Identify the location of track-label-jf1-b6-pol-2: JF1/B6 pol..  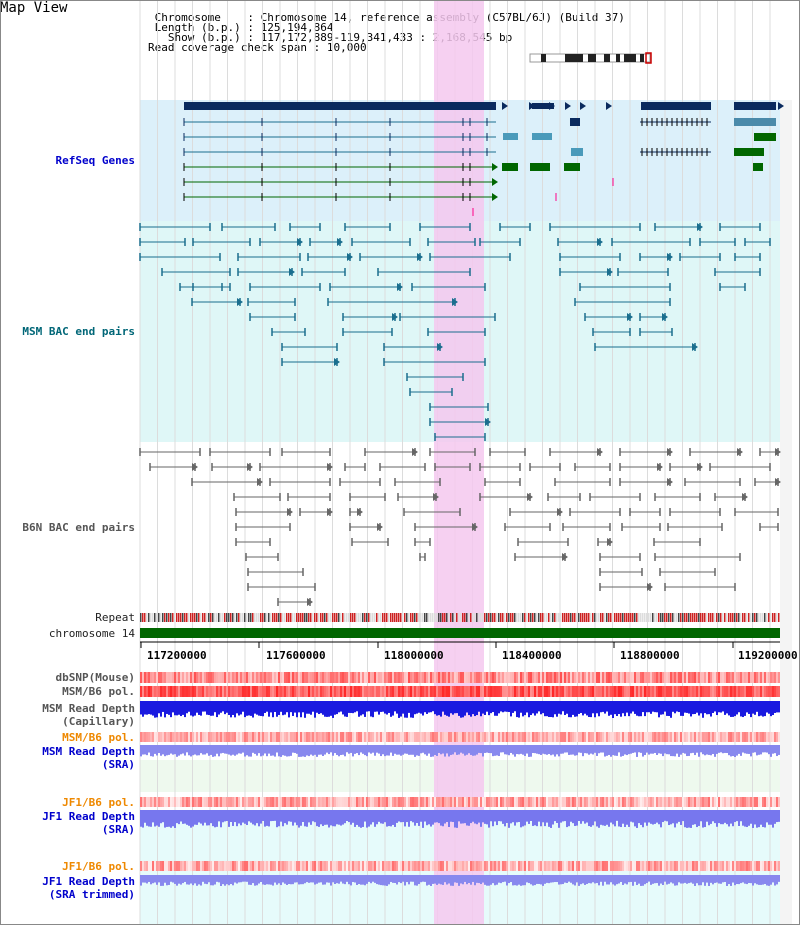
(98, 866).